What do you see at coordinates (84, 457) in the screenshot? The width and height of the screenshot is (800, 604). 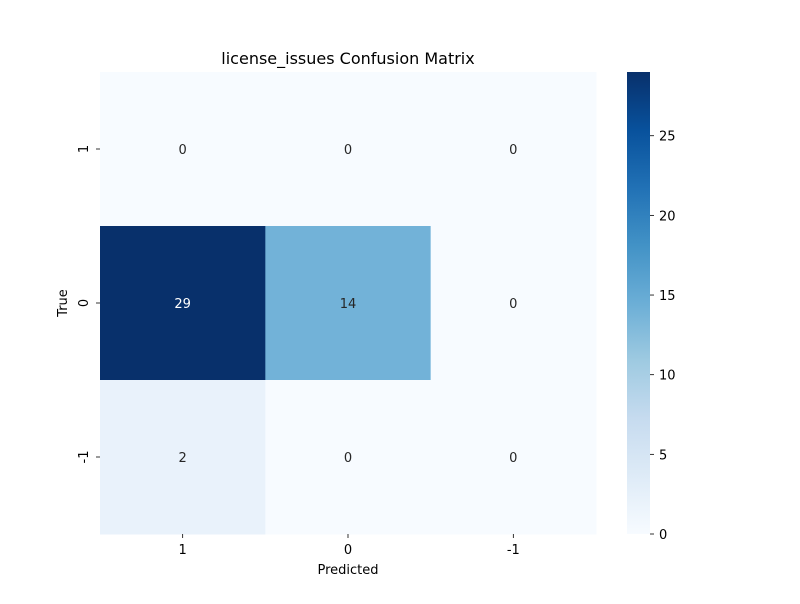 I see `y-tick-label: -1` at bounding box center [84, 457].